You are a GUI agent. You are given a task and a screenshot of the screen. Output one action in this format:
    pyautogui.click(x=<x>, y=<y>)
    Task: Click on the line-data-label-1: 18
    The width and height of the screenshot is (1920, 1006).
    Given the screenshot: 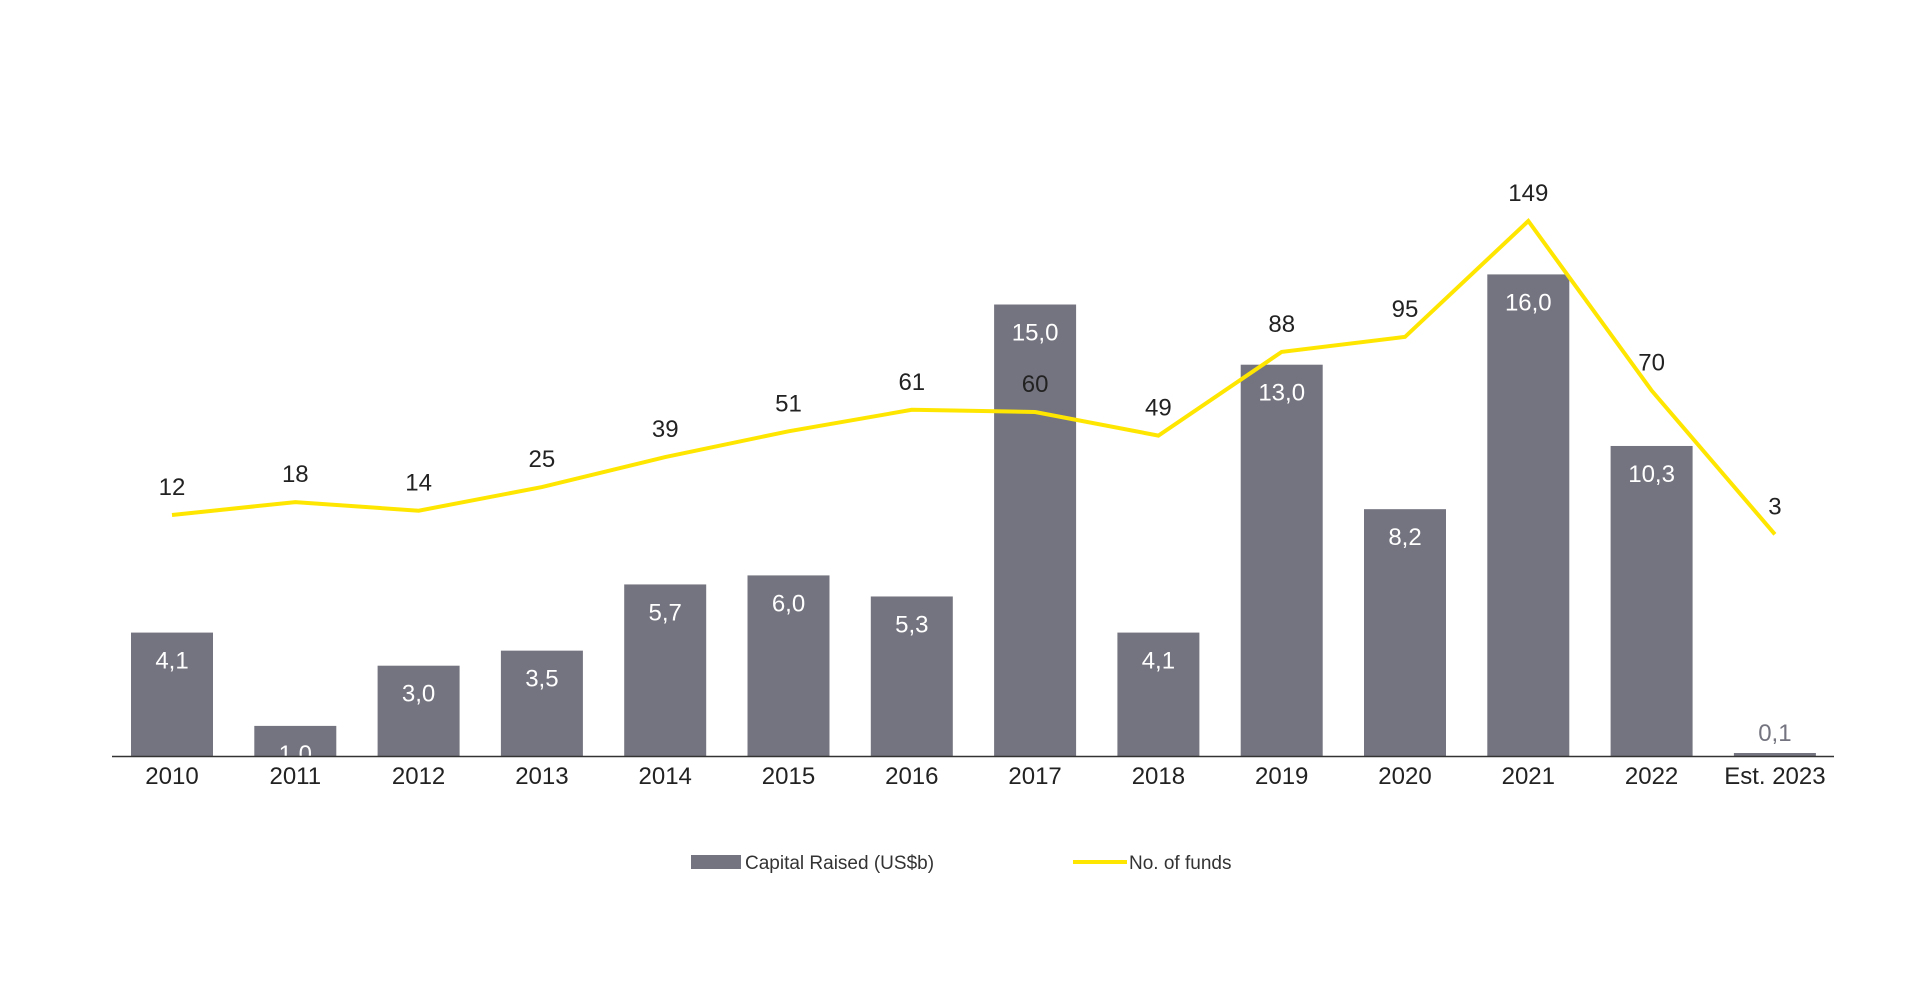 What is the action you would take?
    pyautogui.click(x=295, y=474)
    